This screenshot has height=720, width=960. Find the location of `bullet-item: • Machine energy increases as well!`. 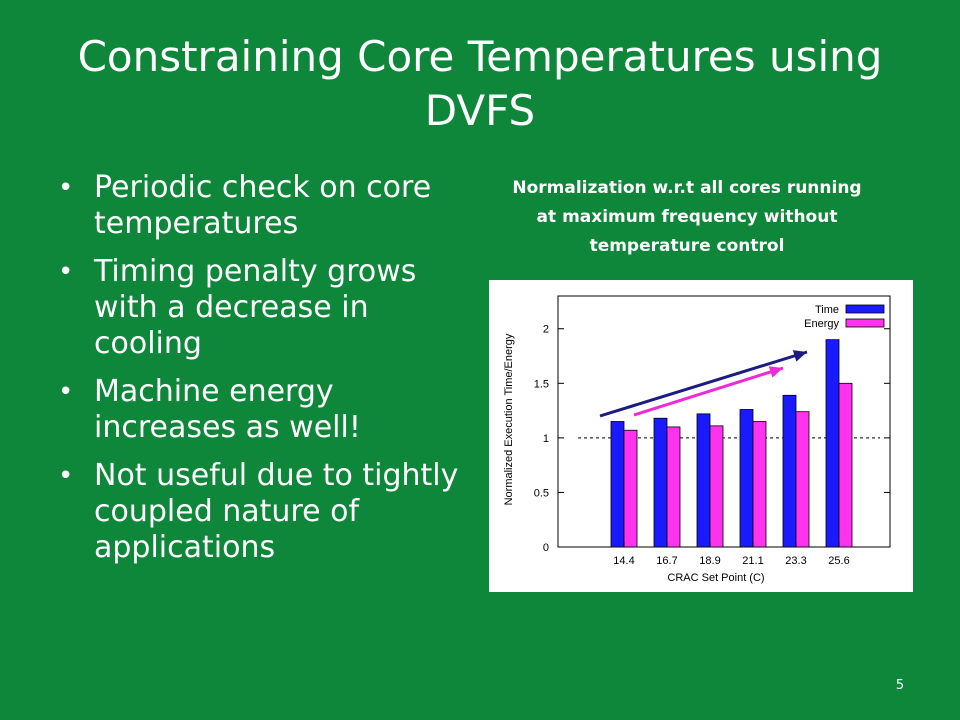

bullet-item: • Machine energy increases as well! is located at coordinates (268, 410).